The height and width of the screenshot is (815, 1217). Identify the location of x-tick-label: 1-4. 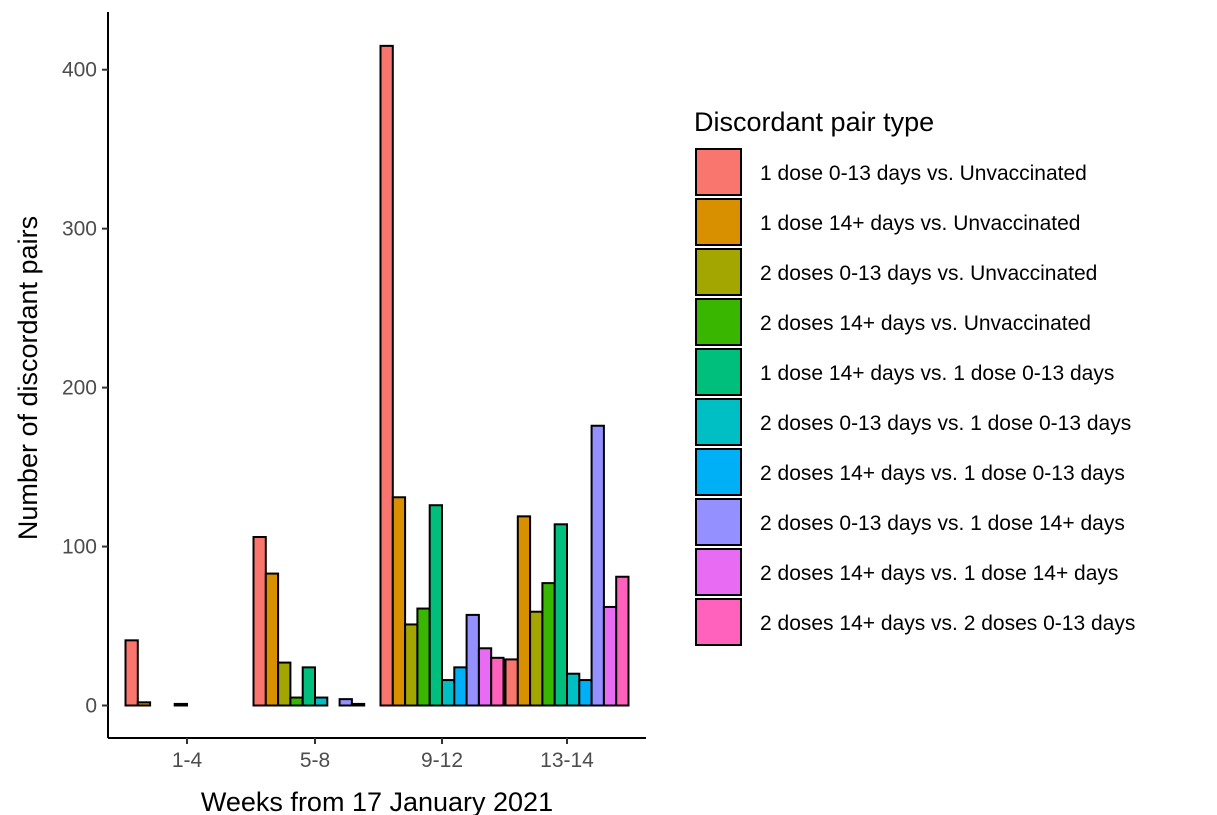
(187, 760).